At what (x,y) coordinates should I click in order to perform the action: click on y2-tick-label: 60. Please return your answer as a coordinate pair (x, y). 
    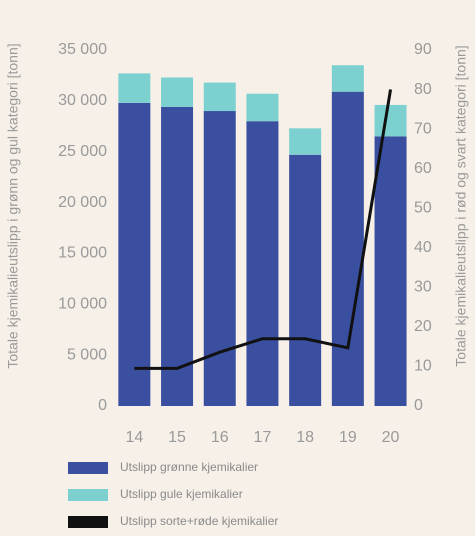
    Looking at the image, I should click on (423, 168).